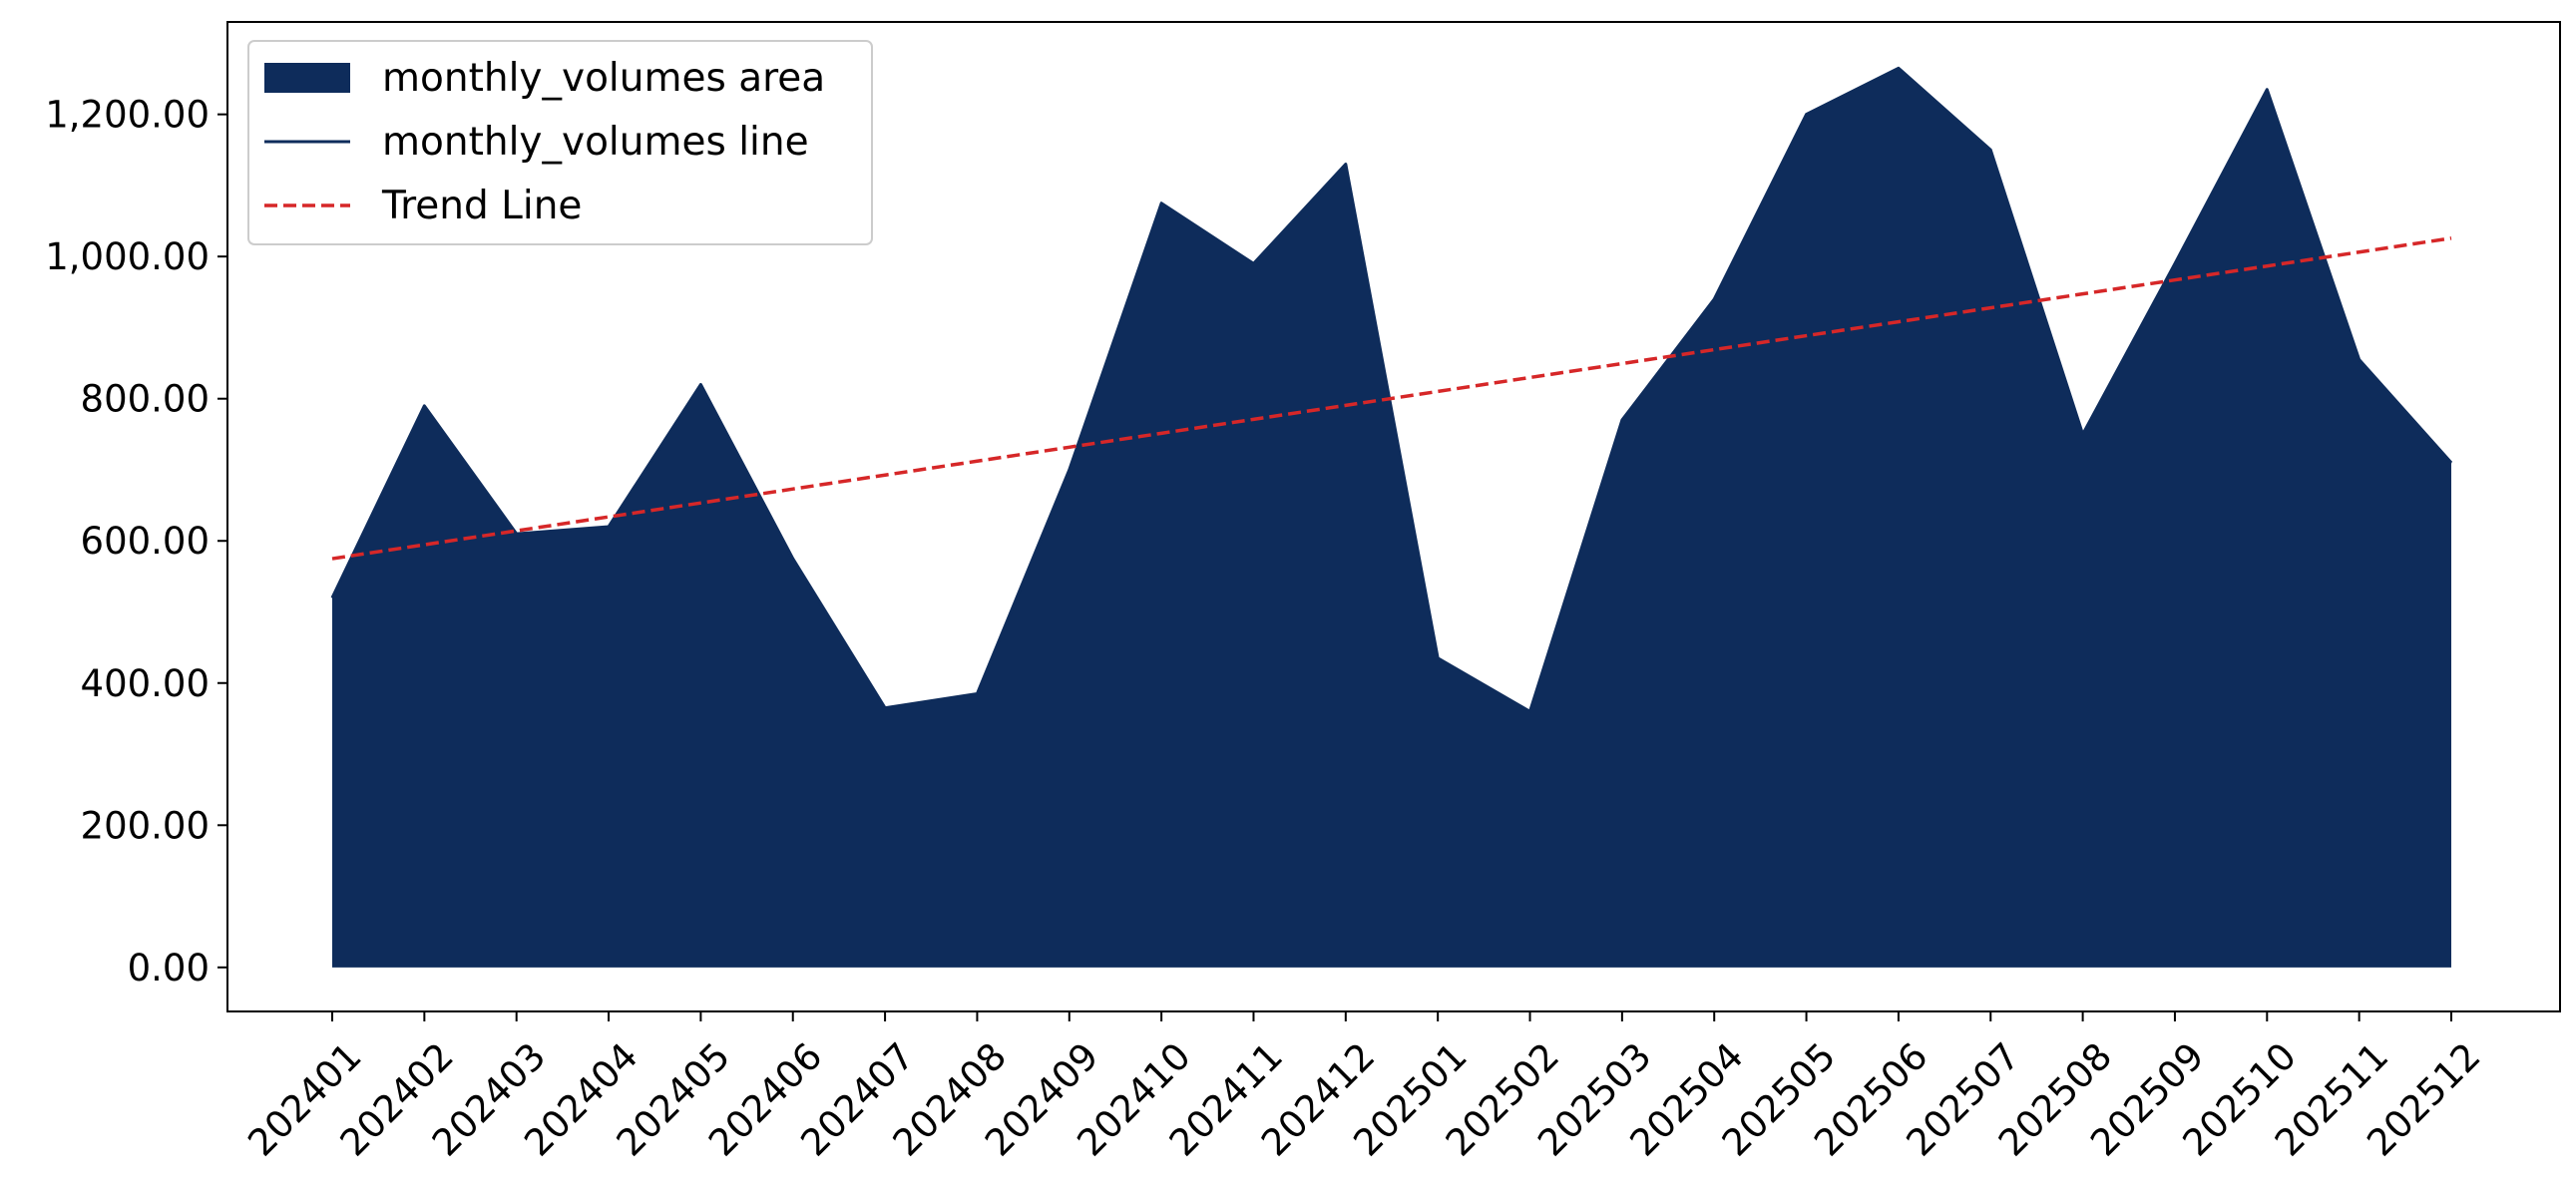  Describe the element at coordinates (145, 825) in the screenshot. I see `y-tick-label: 200.00` at that location.